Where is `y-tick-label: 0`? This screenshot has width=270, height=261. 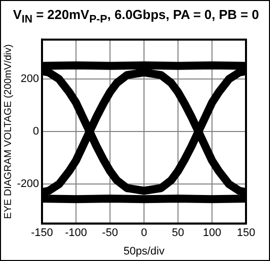 y-tick-label: 0 is located at coordinates (36, 132).